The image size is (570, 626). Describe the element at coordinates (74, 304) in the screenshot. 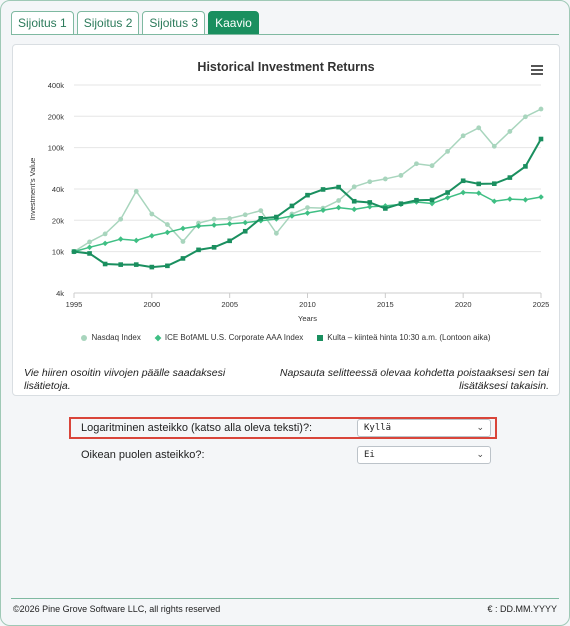

I see `x-tick-label: 1995` at that location.